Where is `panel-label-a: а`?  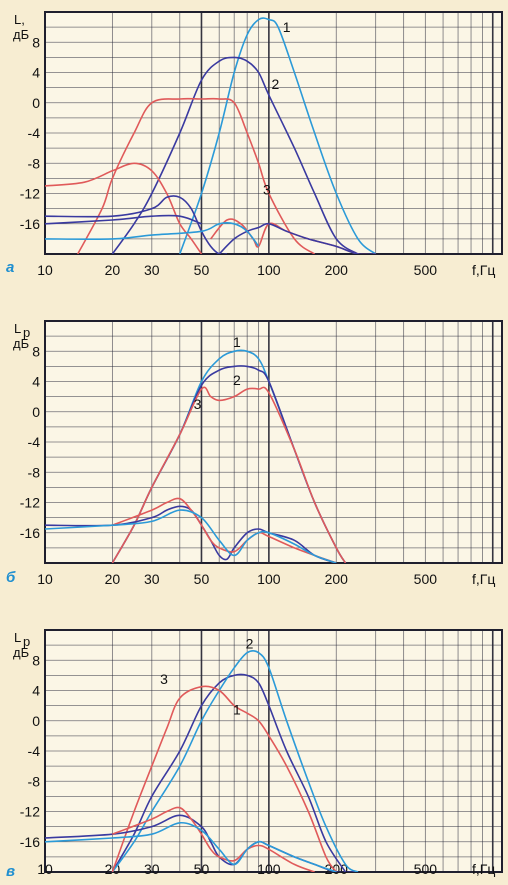
panel-label-a: а is located at coordinates (10, 267).